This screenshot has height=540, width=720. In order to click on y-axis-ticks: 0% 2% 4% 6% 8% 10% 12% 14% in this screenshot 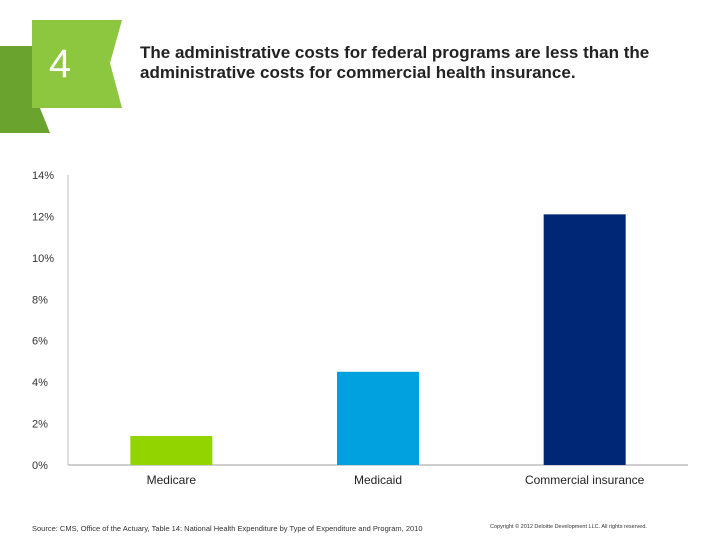, I will do `click(43, 321)`.